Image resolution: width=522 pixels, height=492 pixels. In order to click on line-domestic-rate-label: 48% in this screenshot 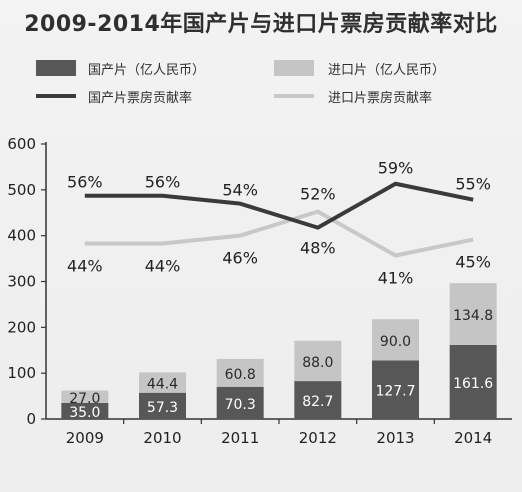, I will do `click(318, 248)`.